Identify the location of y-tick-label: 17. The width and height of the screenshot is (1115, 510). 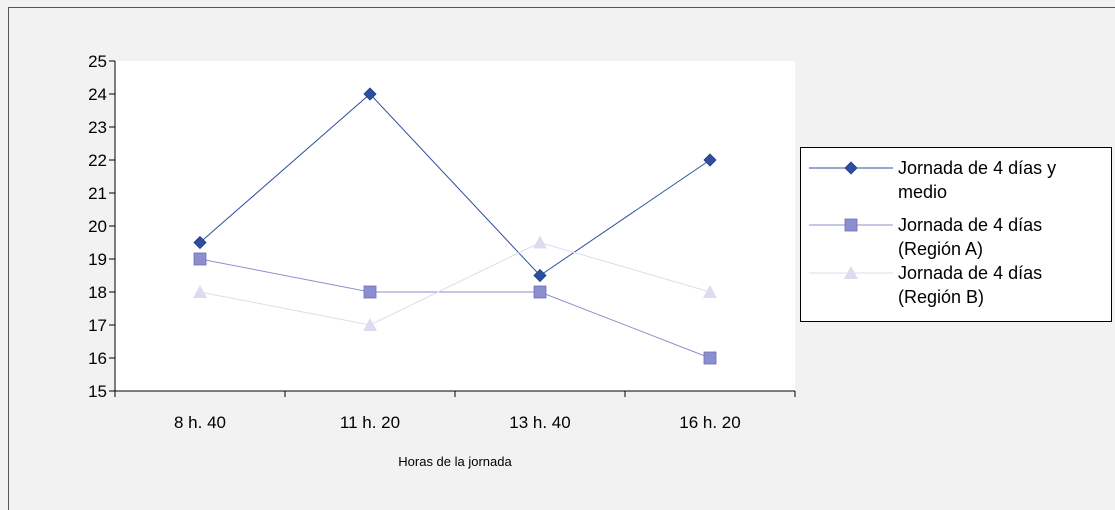
(97, 325).